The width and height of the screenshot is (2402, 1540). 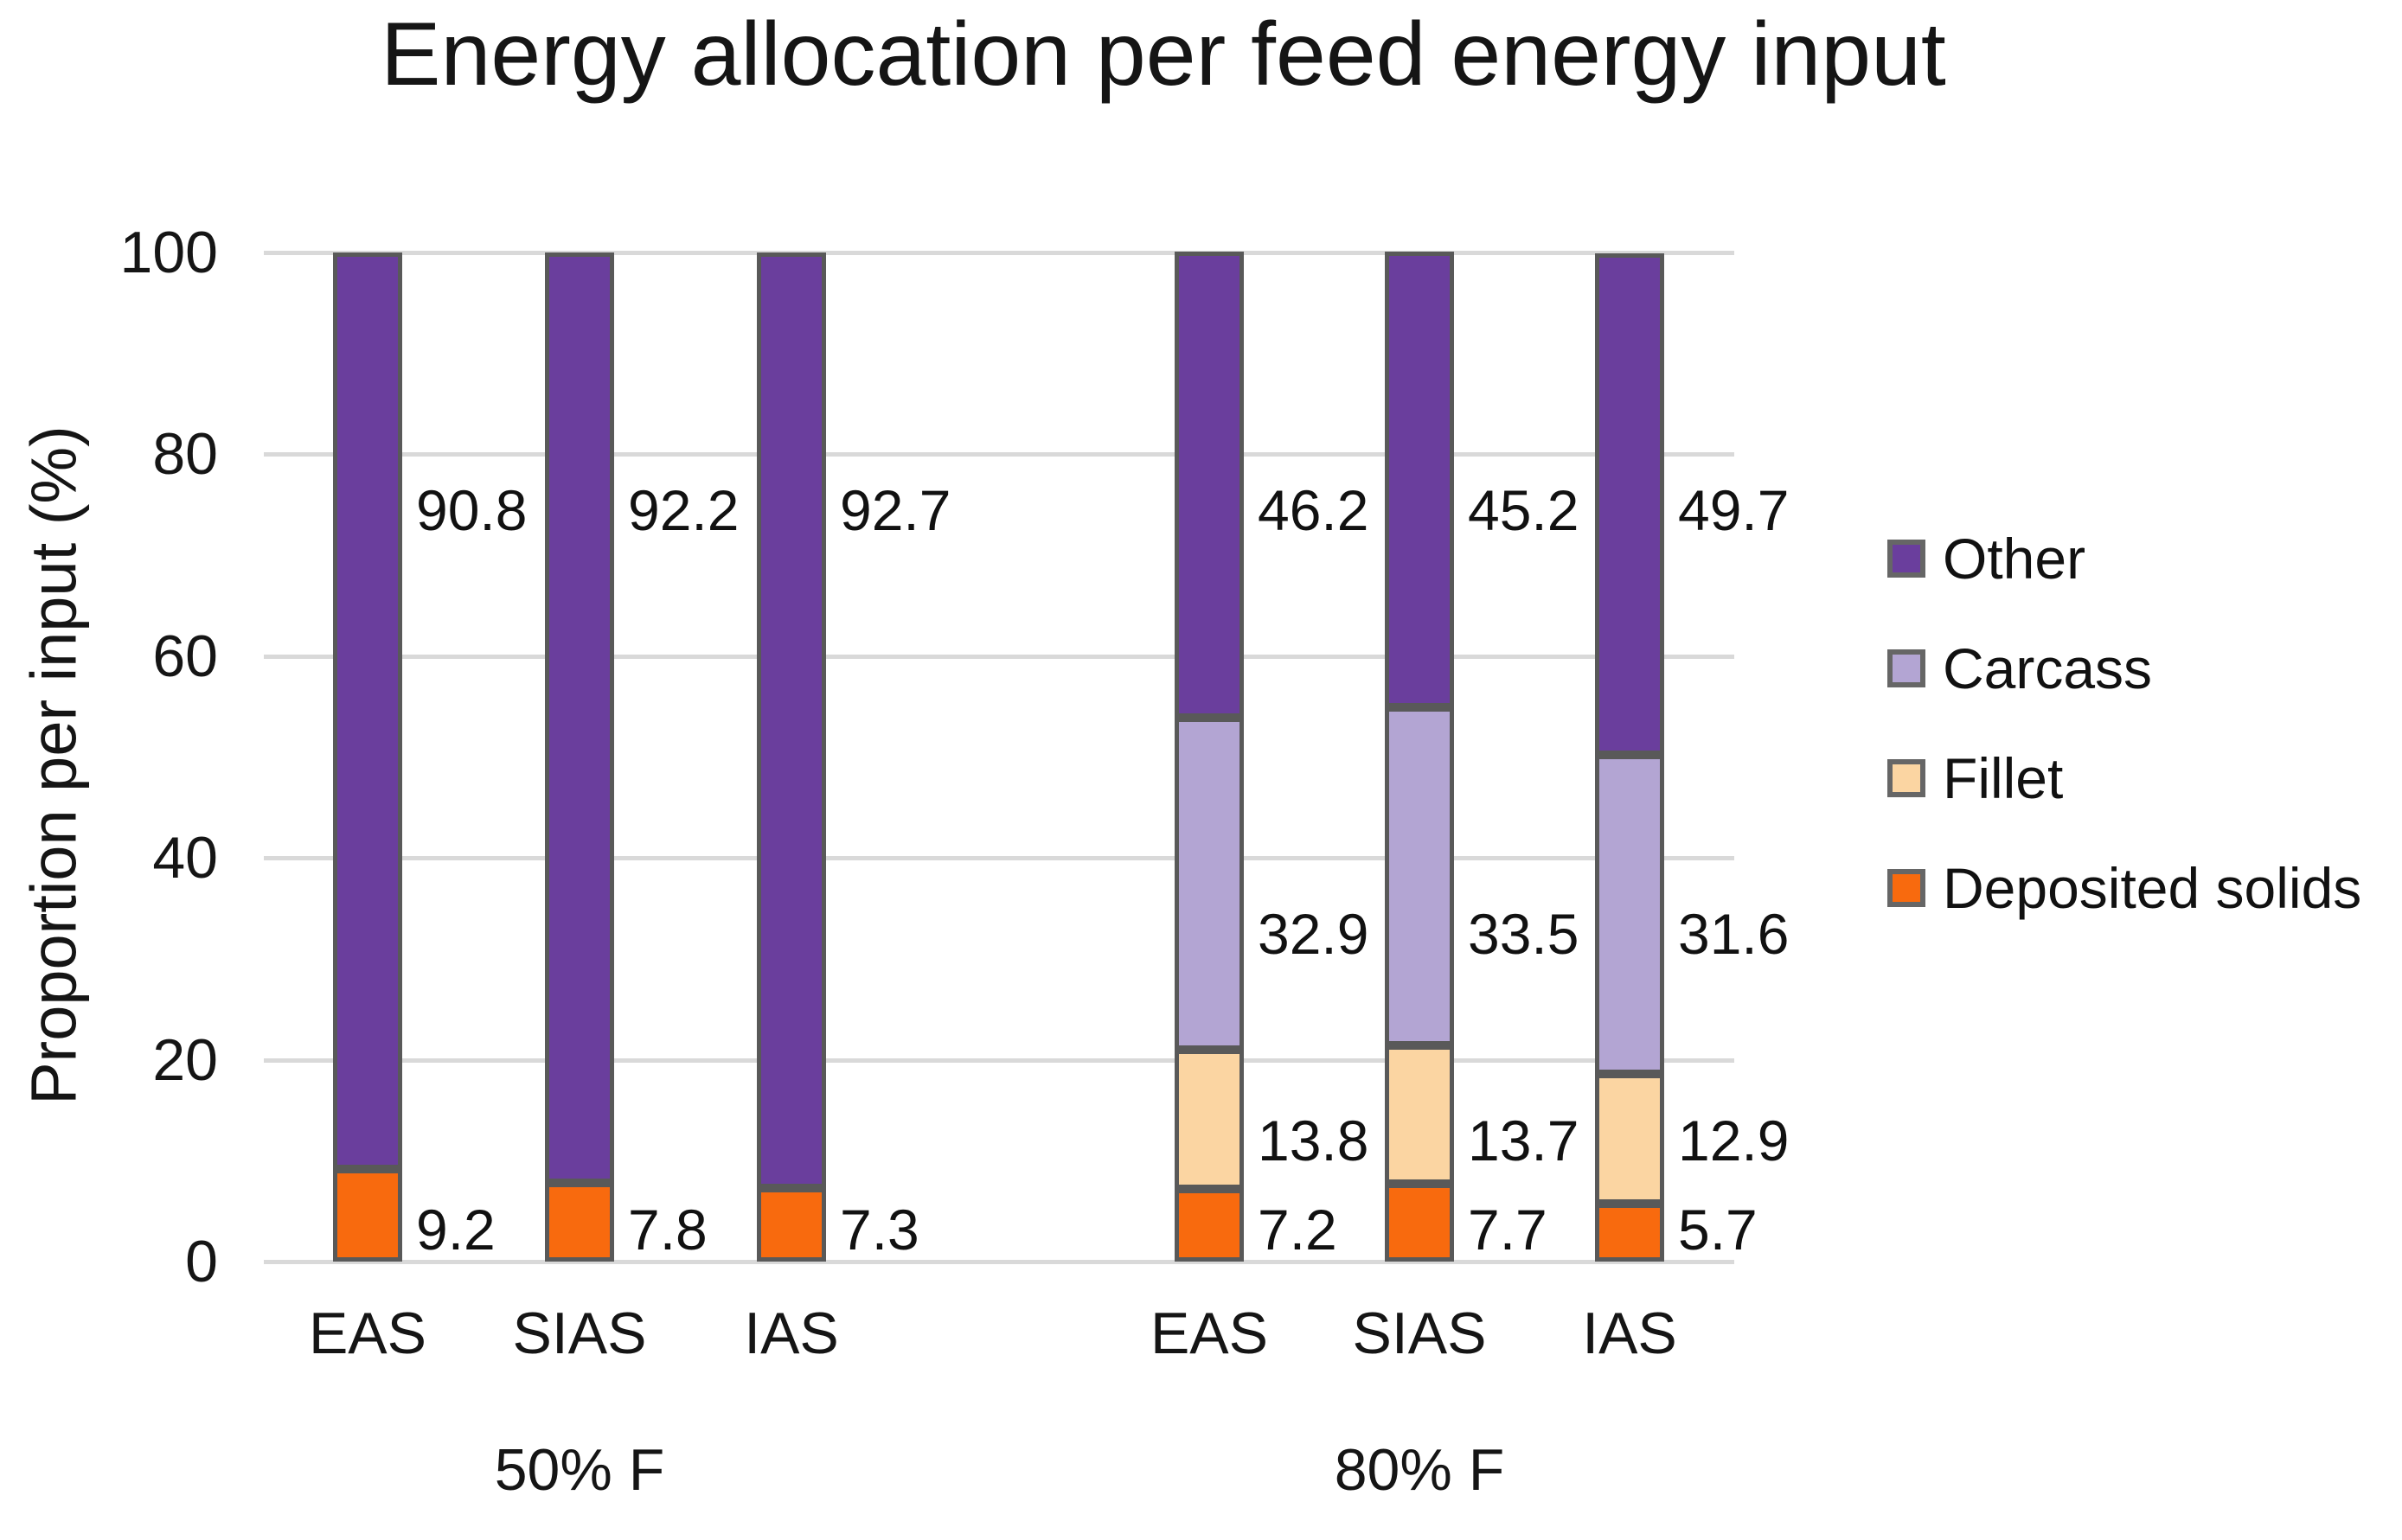 I want to click on y-tick-label: 100, so click(x=168, y=252).